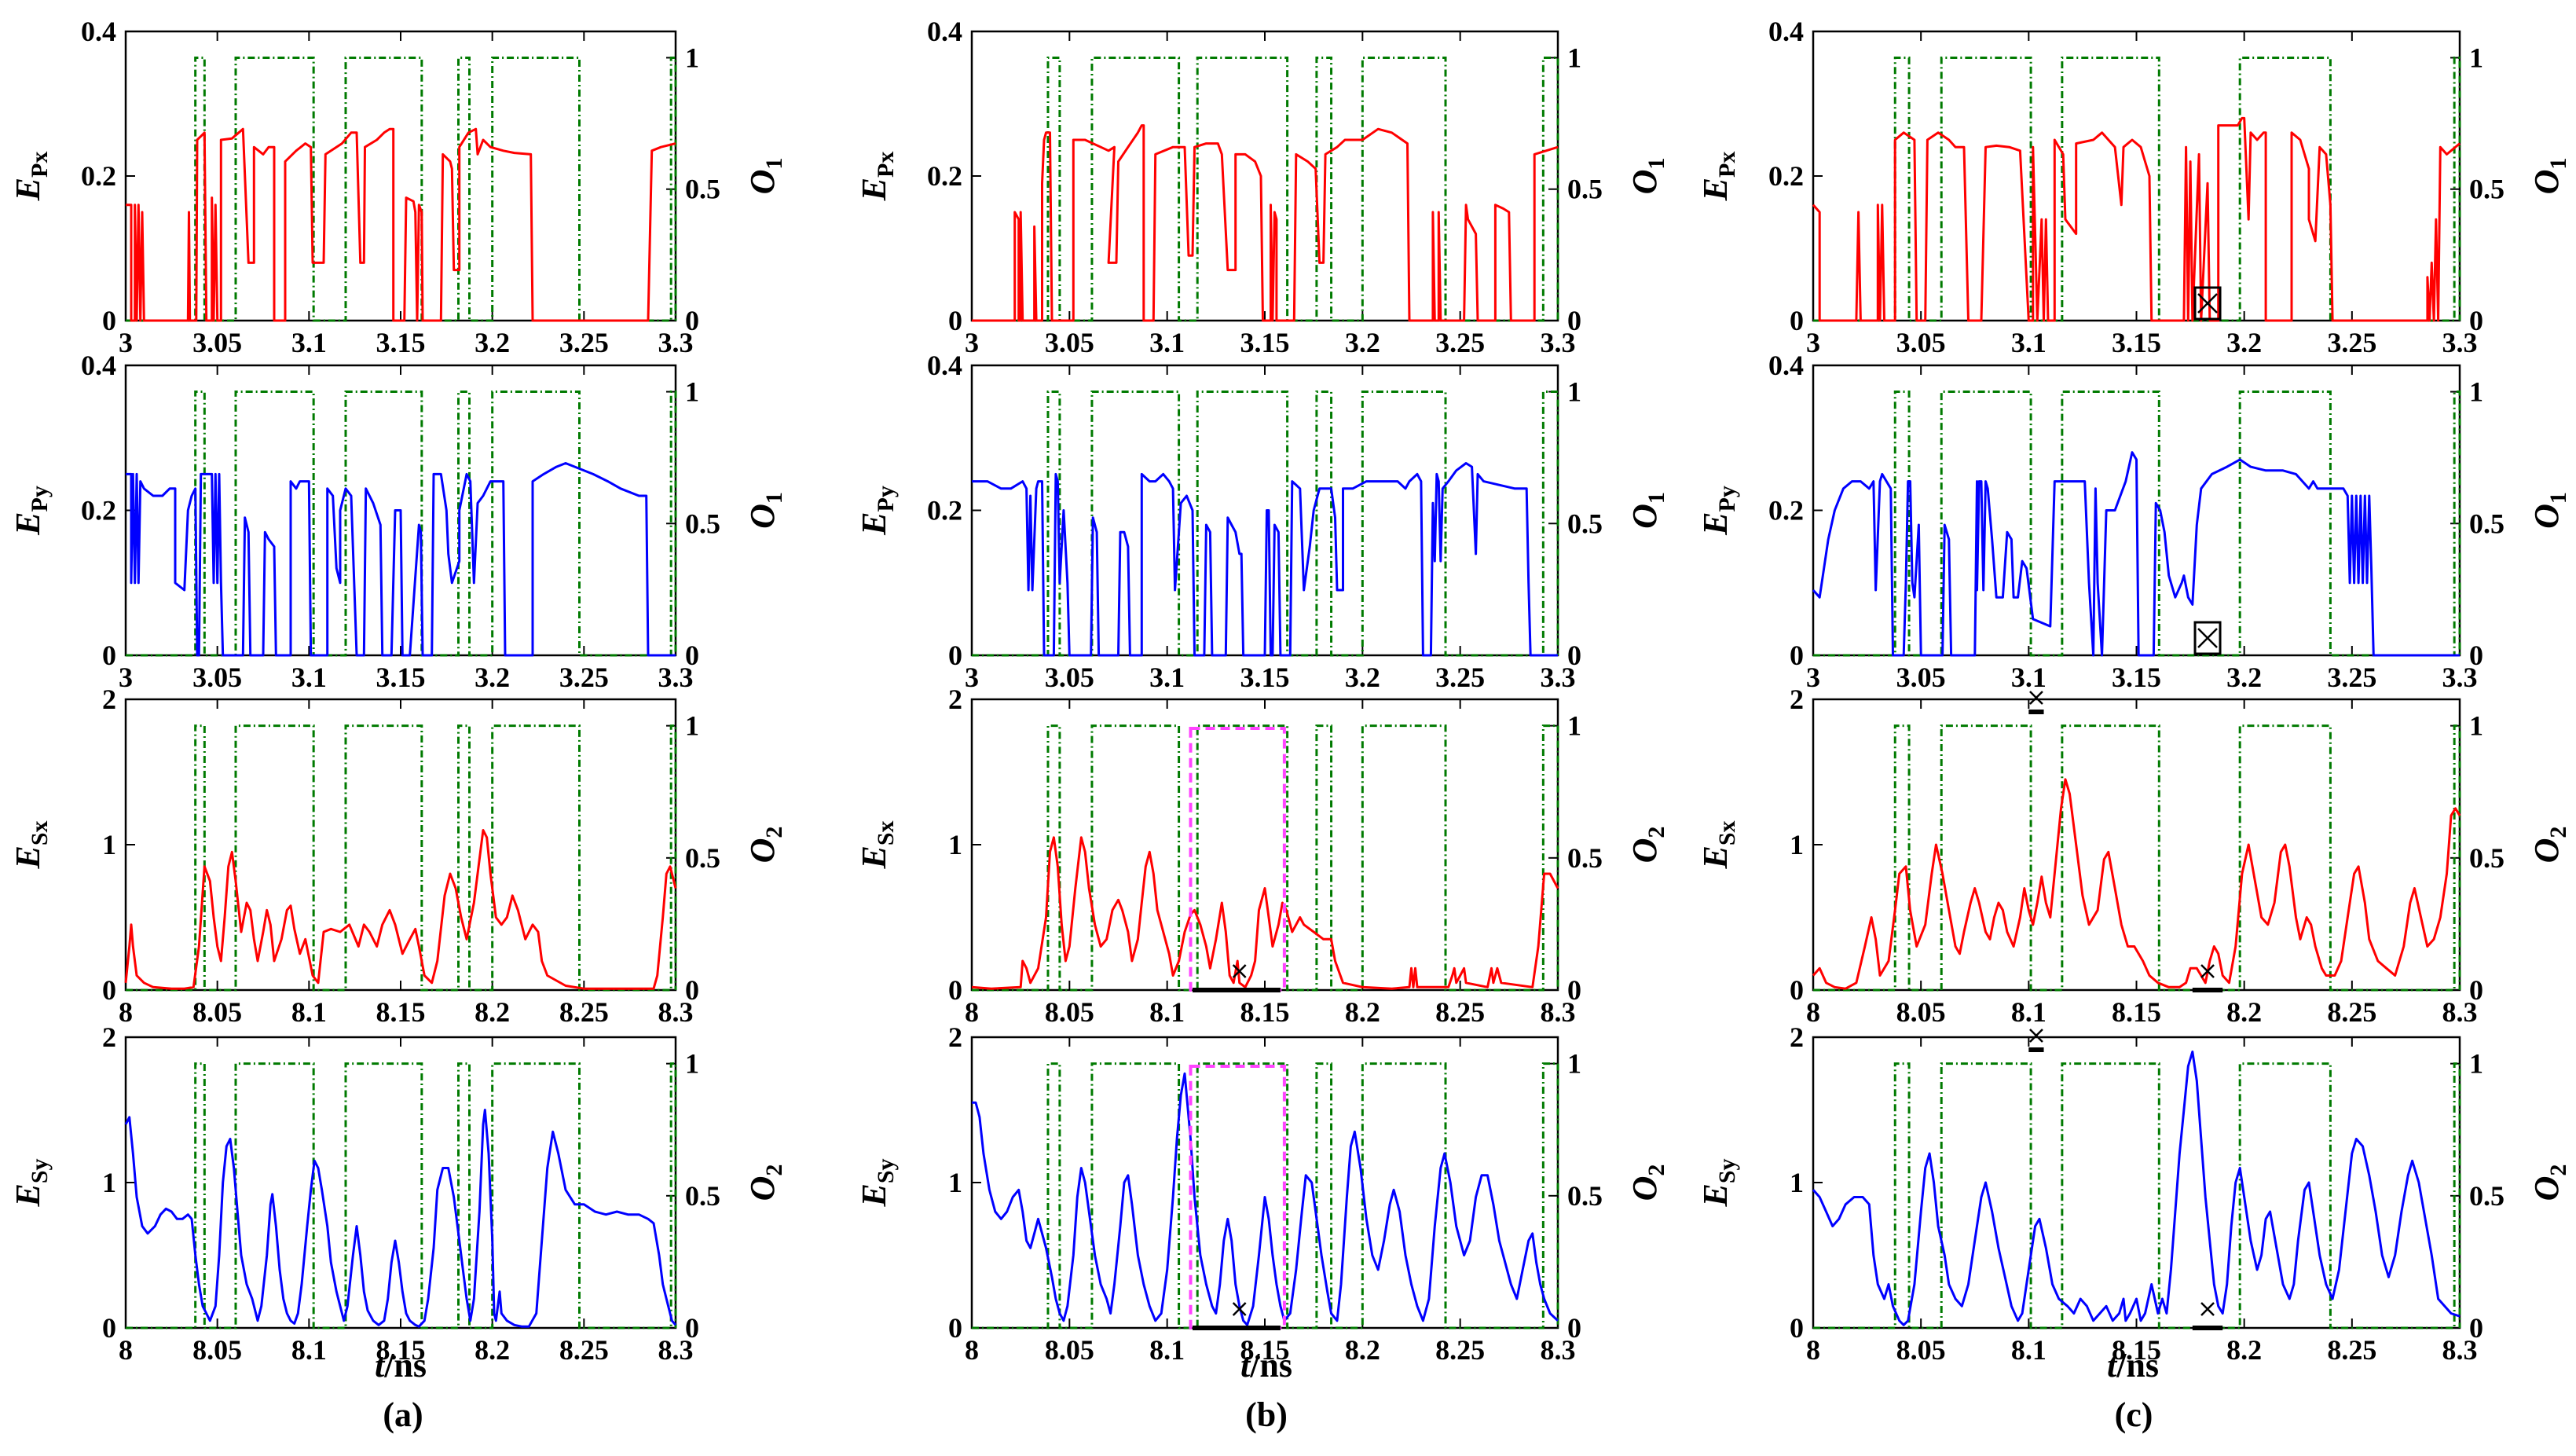  What do you see at coordinates (584, 1350) in the screenshot?
I see `panel-a-row4-xtick-label: 8.25` at bounding box center [584, 1350].